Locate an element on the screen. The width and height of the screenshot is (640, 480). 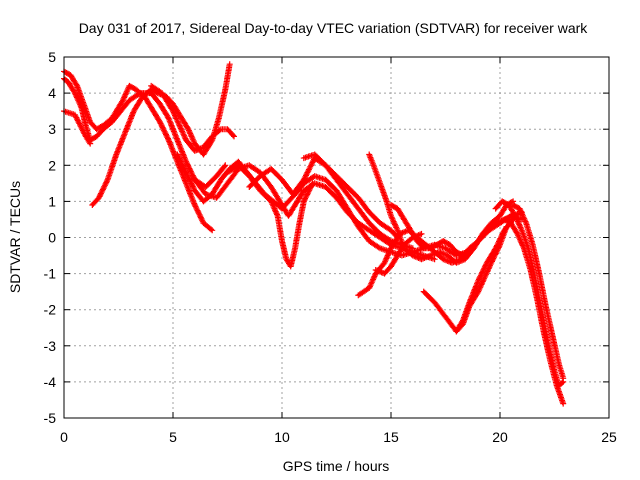
x-tick-label: 0 is located at coordinates (64, 437).